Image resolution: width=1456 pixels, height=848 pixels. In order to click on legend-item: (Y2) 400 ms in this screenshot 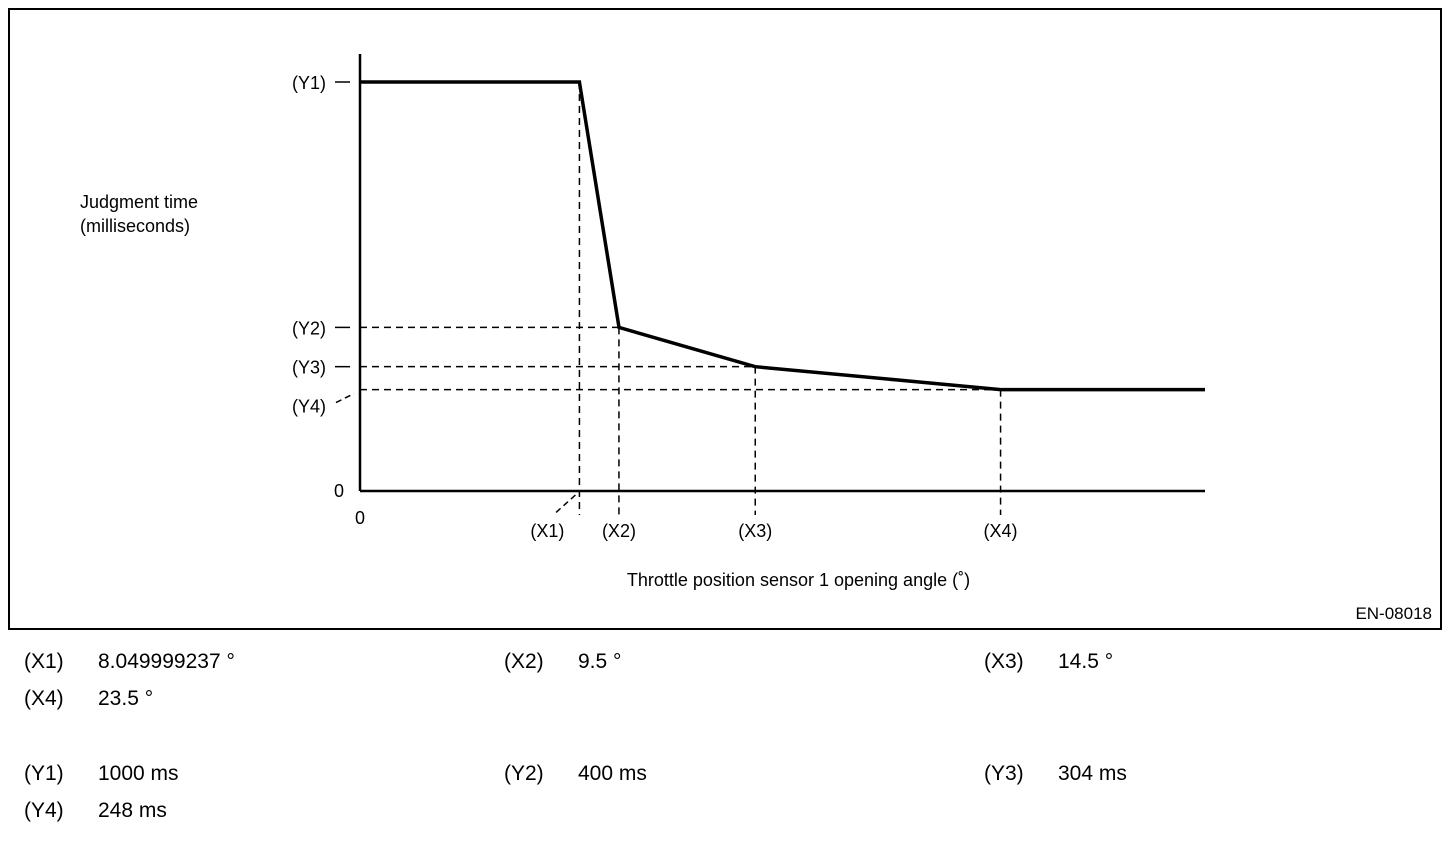, I will do `click(575, 774)`.